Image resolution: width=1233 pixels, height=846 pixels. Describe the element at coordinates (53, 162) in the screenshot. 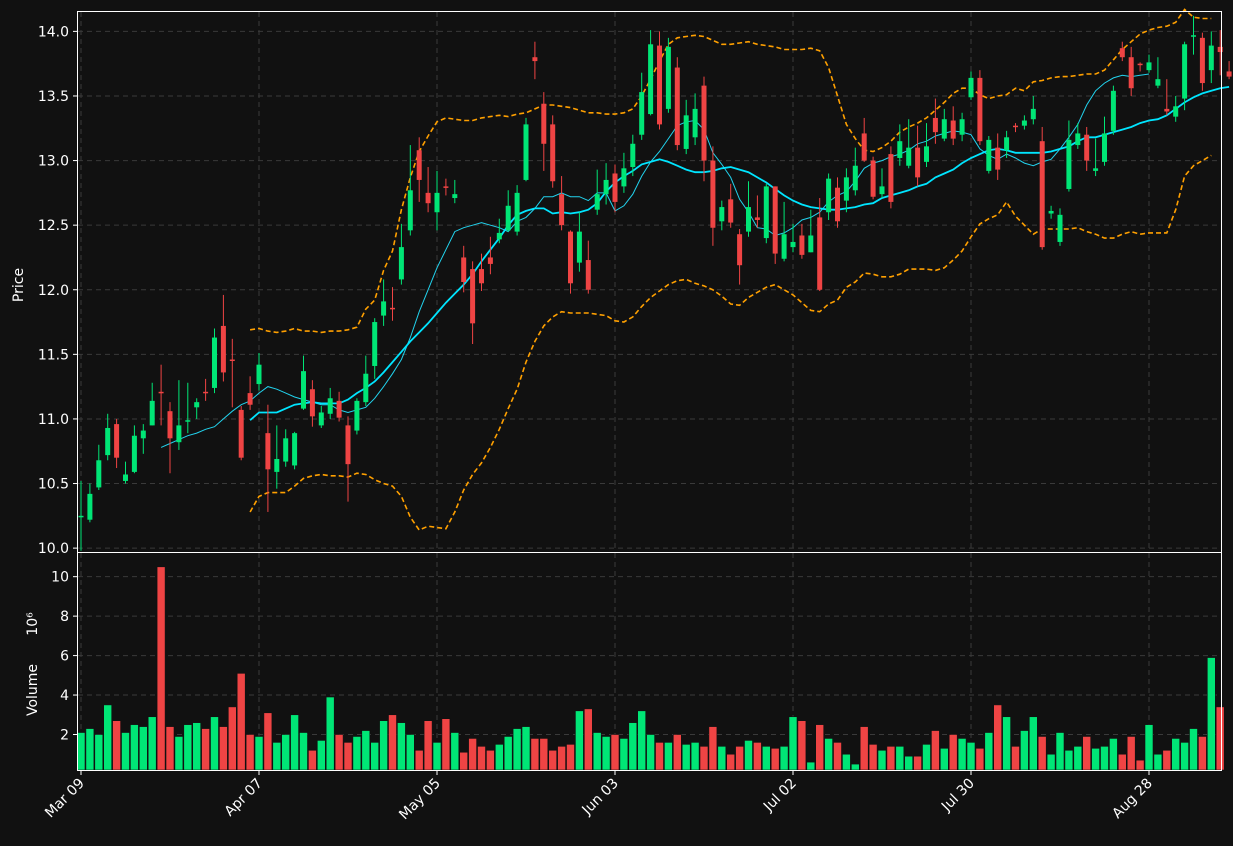

I see `price-tick-label: 13.0` at that location.